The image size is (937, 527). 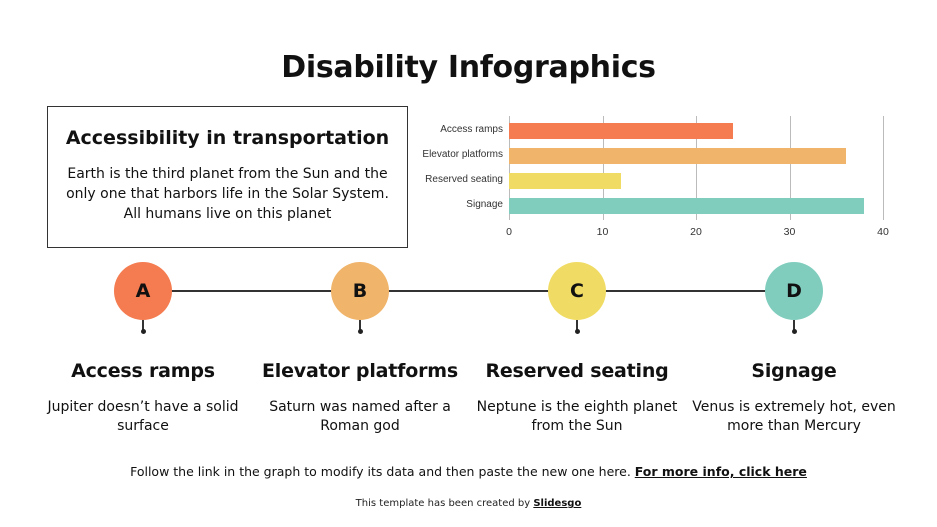 What do you see at coordinates (883, 232) in the screenshot?
I see `x-tick-label: 40` at bounding box center [883, 232].